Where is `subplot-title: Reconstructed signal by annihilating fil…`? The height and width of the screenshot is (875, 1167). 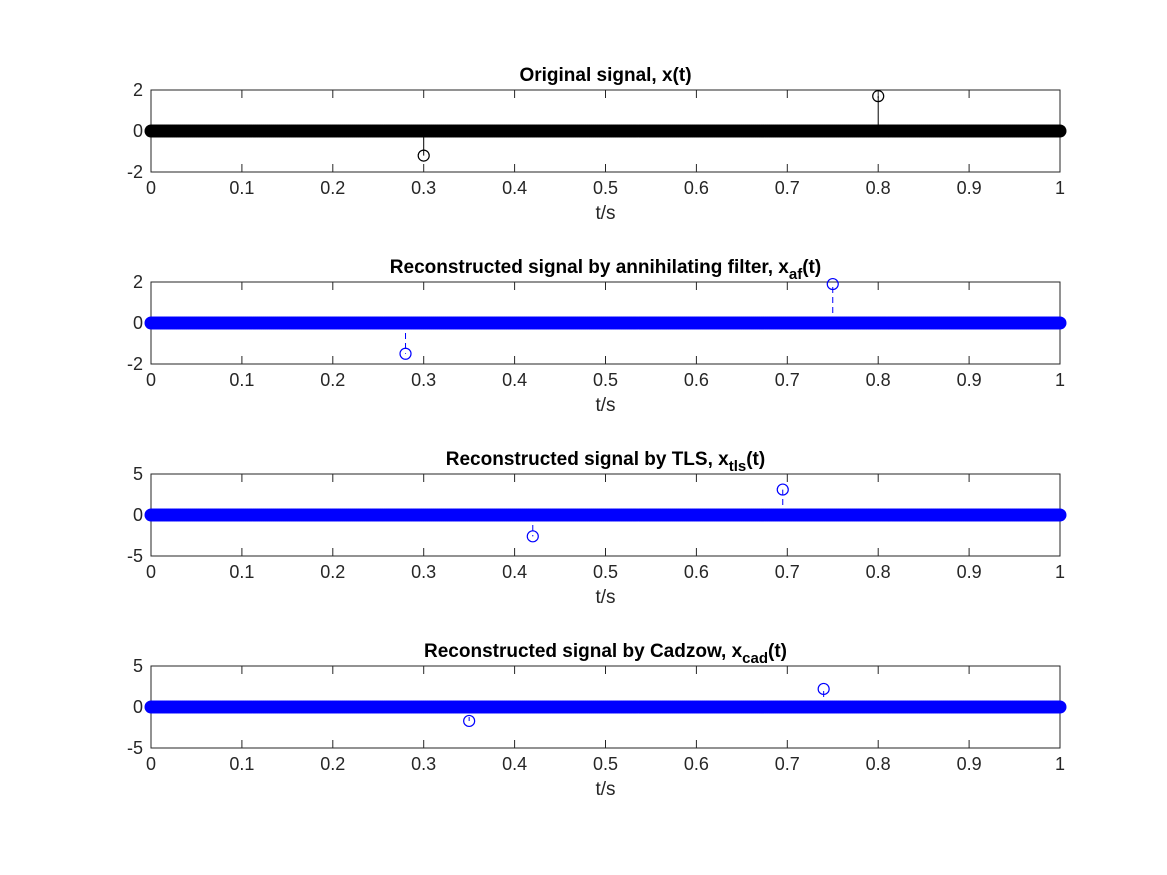 subplot-title: Reconstructed signal by annihilating fil… is located at coordinates (605, 270).